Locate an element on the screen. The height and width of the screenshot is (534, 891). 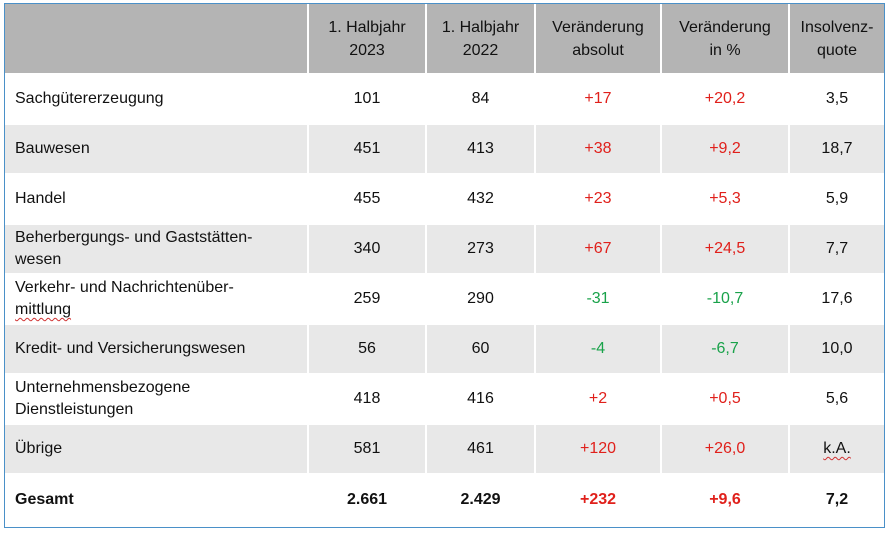
insolvency-rate: 18,7 is located at coordinates (836, 150).